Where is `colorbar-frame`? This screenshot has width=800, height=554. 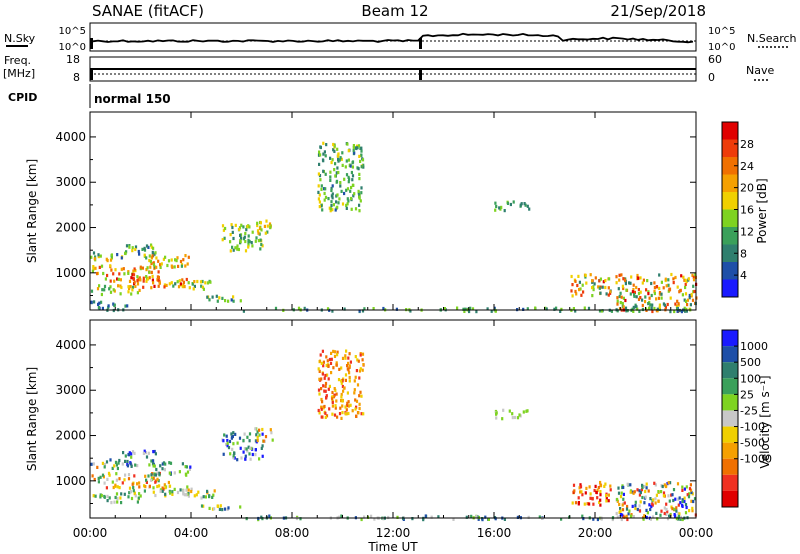
colorbar-frame is located at coordinates (730, 418).